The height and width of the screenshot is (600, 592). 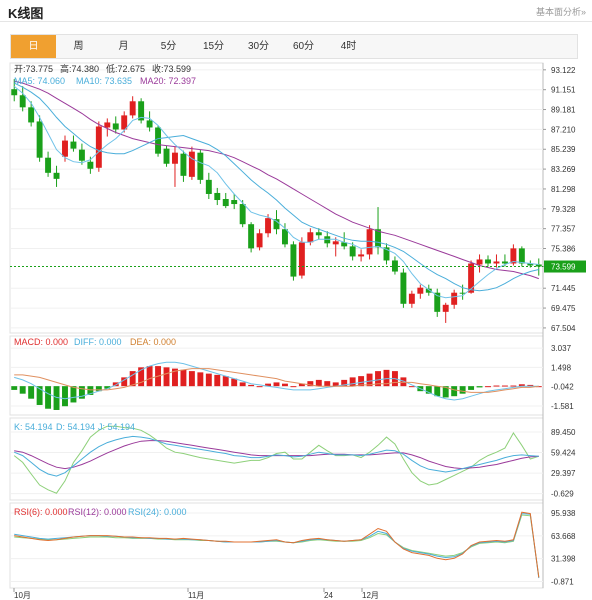 I want to click on tab-7: 4时, so click(x=348, y=46).